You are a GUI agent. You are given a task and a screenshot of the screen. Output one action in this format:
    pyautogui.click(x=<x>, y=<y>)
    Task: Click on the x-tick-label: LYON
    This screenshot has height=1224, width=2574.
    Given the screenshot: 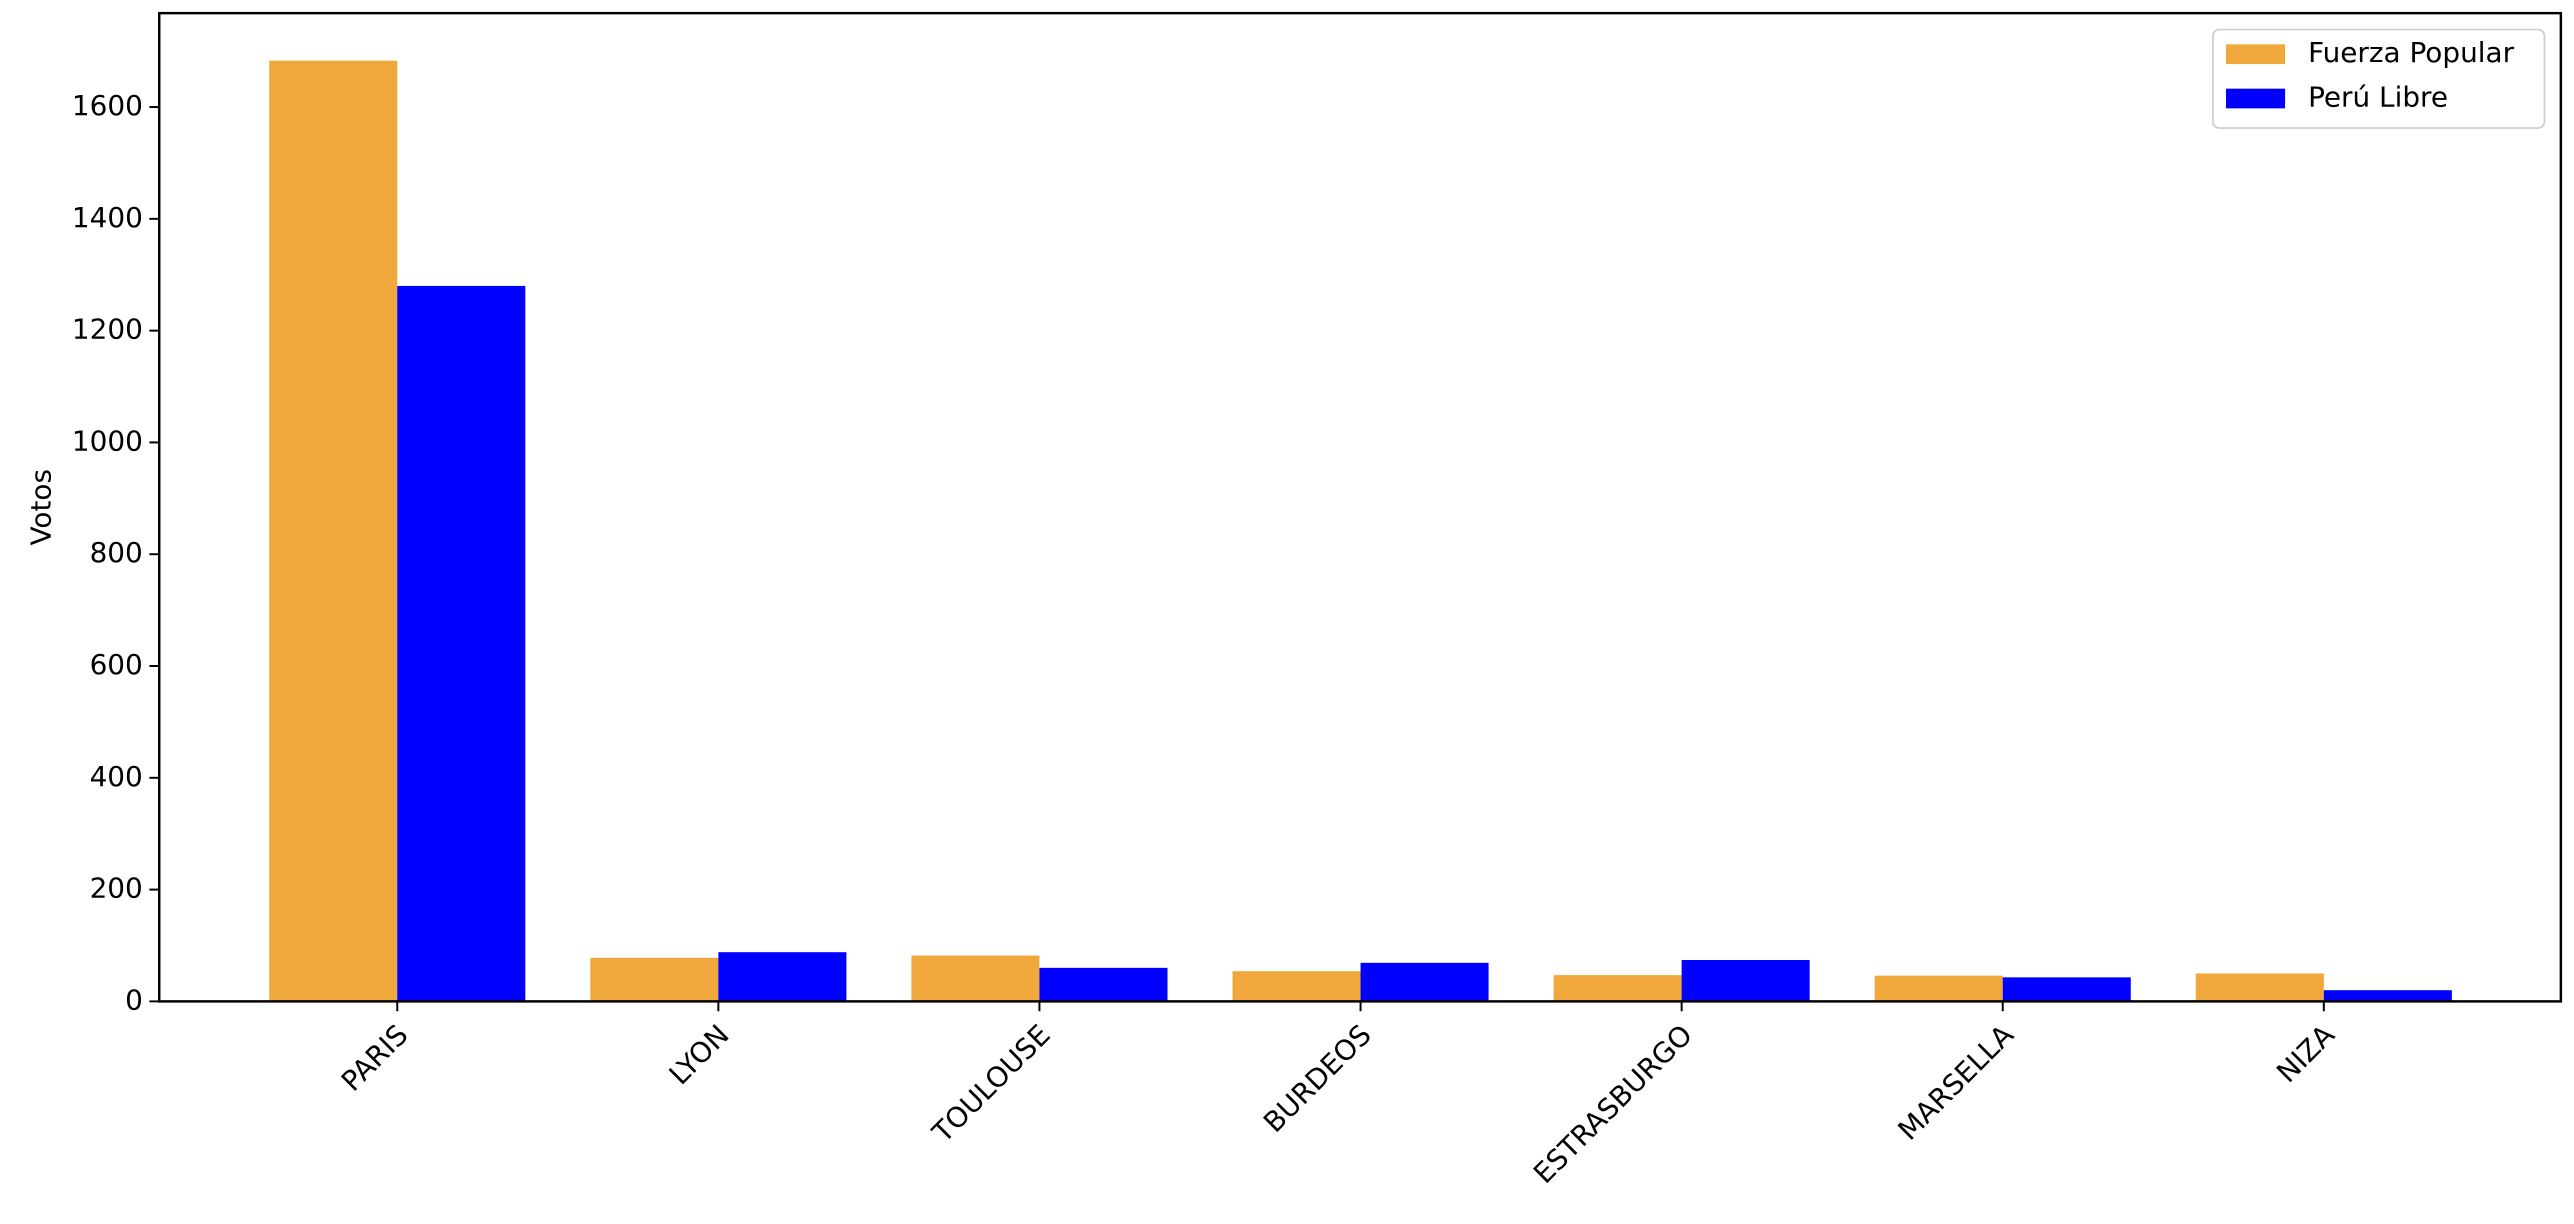 What is the action you would take?
    pyautogui.click(x=699, y=1054)
    